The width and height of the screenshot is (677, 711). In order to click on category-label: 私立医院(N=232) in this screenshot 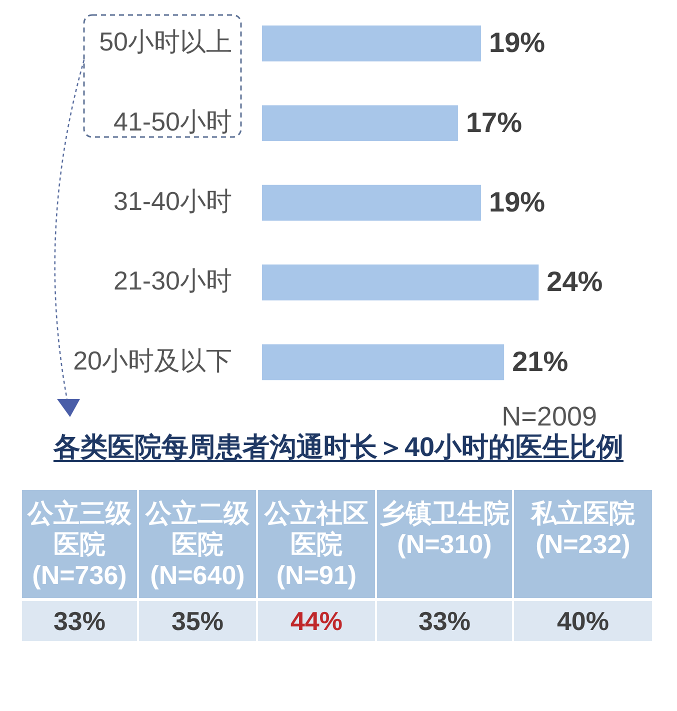, I will do `click(583, 544)`.